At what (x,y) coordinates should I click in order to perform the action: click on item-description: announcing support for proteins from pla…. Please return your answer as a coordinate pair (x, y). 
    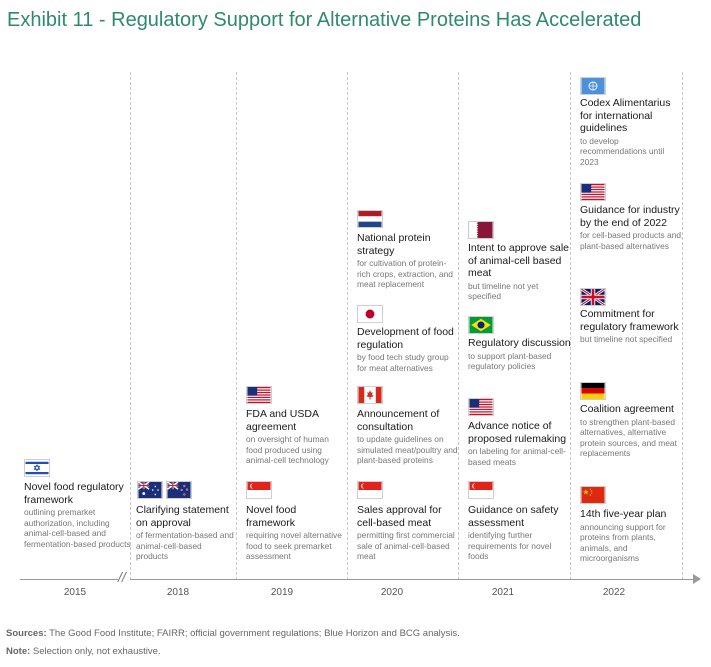
    Looking at the image, I should click on (623, 542).